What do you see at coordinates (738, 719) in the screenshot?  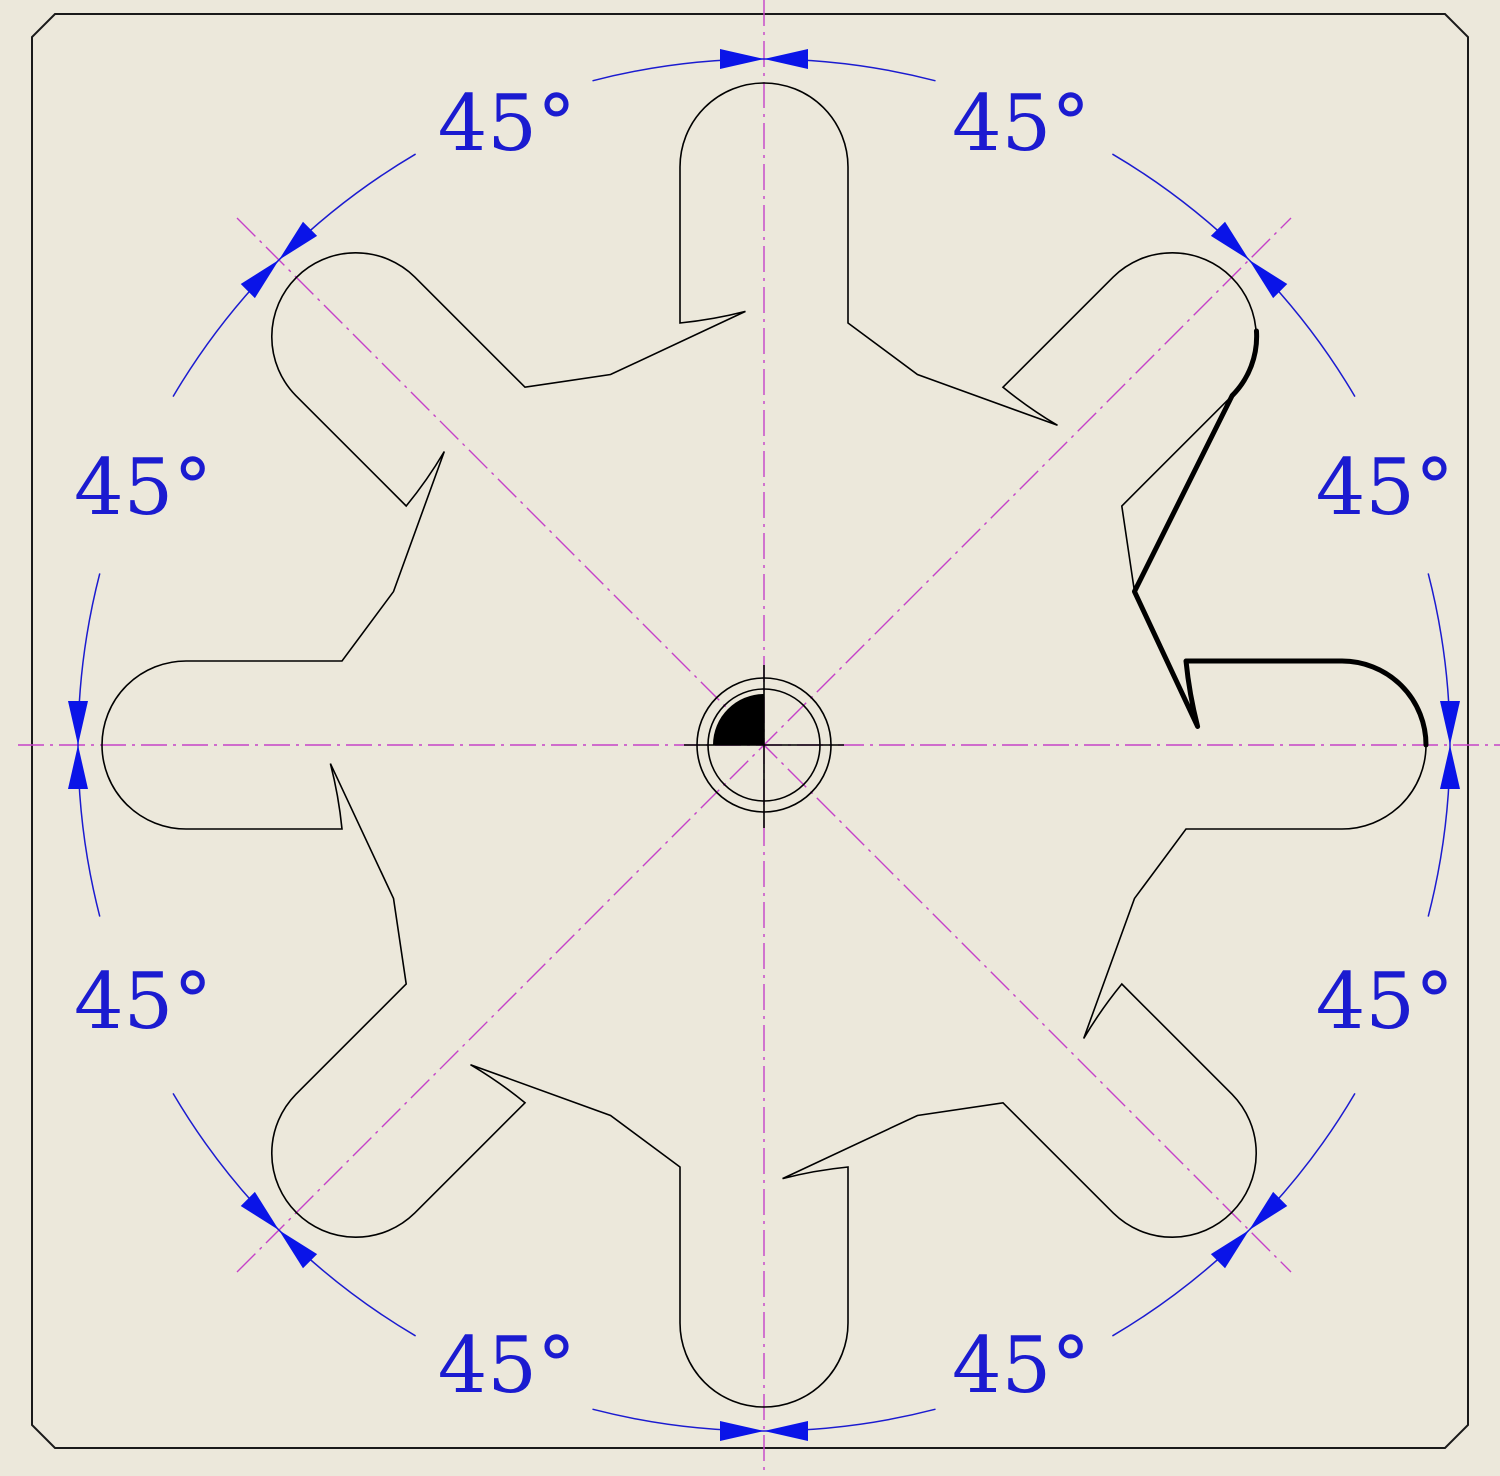 I see `center-of-gravity-icon` at bounding box center [738, 719].